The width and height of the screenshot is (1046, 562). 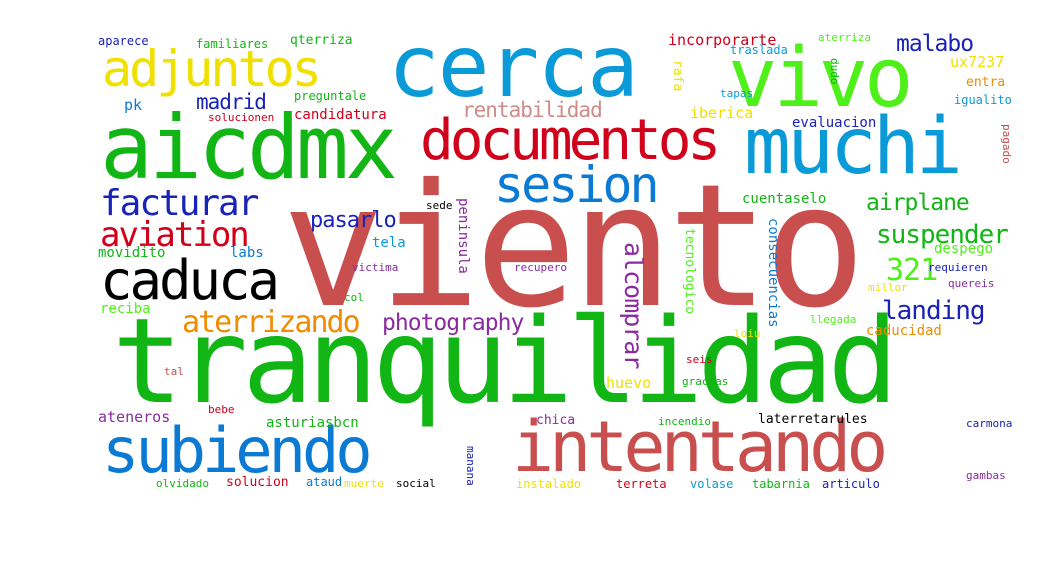 What do you see at coordinates (641, 484) in the screenshot?
I see `word-terreta: terreta` at bounding box center [641, 484].